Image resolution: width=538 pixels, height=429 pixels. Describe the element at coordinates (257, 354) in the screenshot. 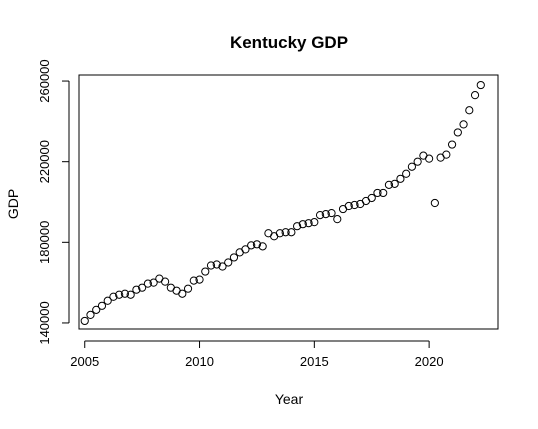

I see `x-axis: 2005 2010 2015 2020` at that location.